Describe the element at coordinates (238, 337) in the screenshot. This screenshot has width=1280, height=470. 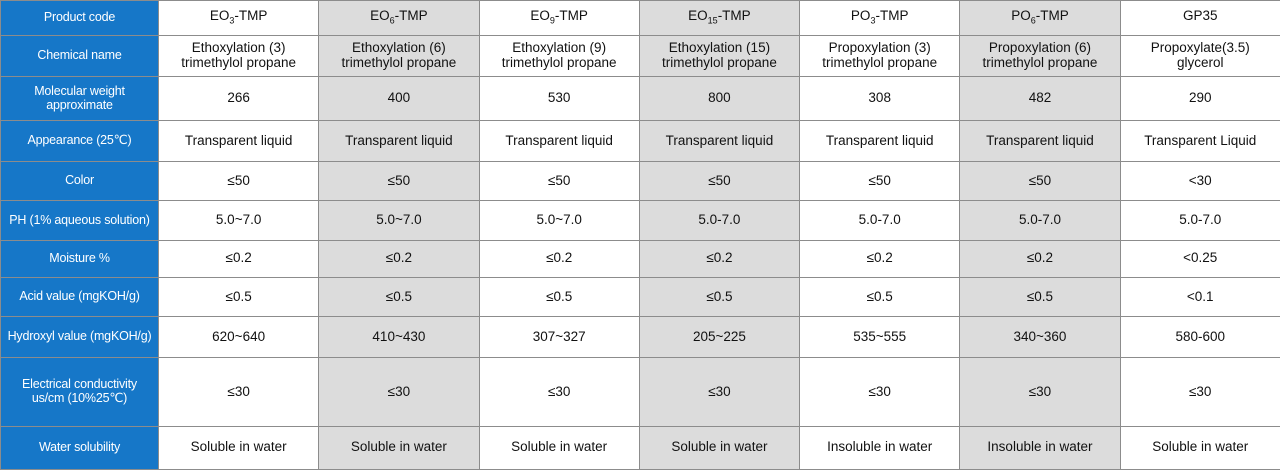
I see `hydroxyl-value-cell: 620~640` at that location.